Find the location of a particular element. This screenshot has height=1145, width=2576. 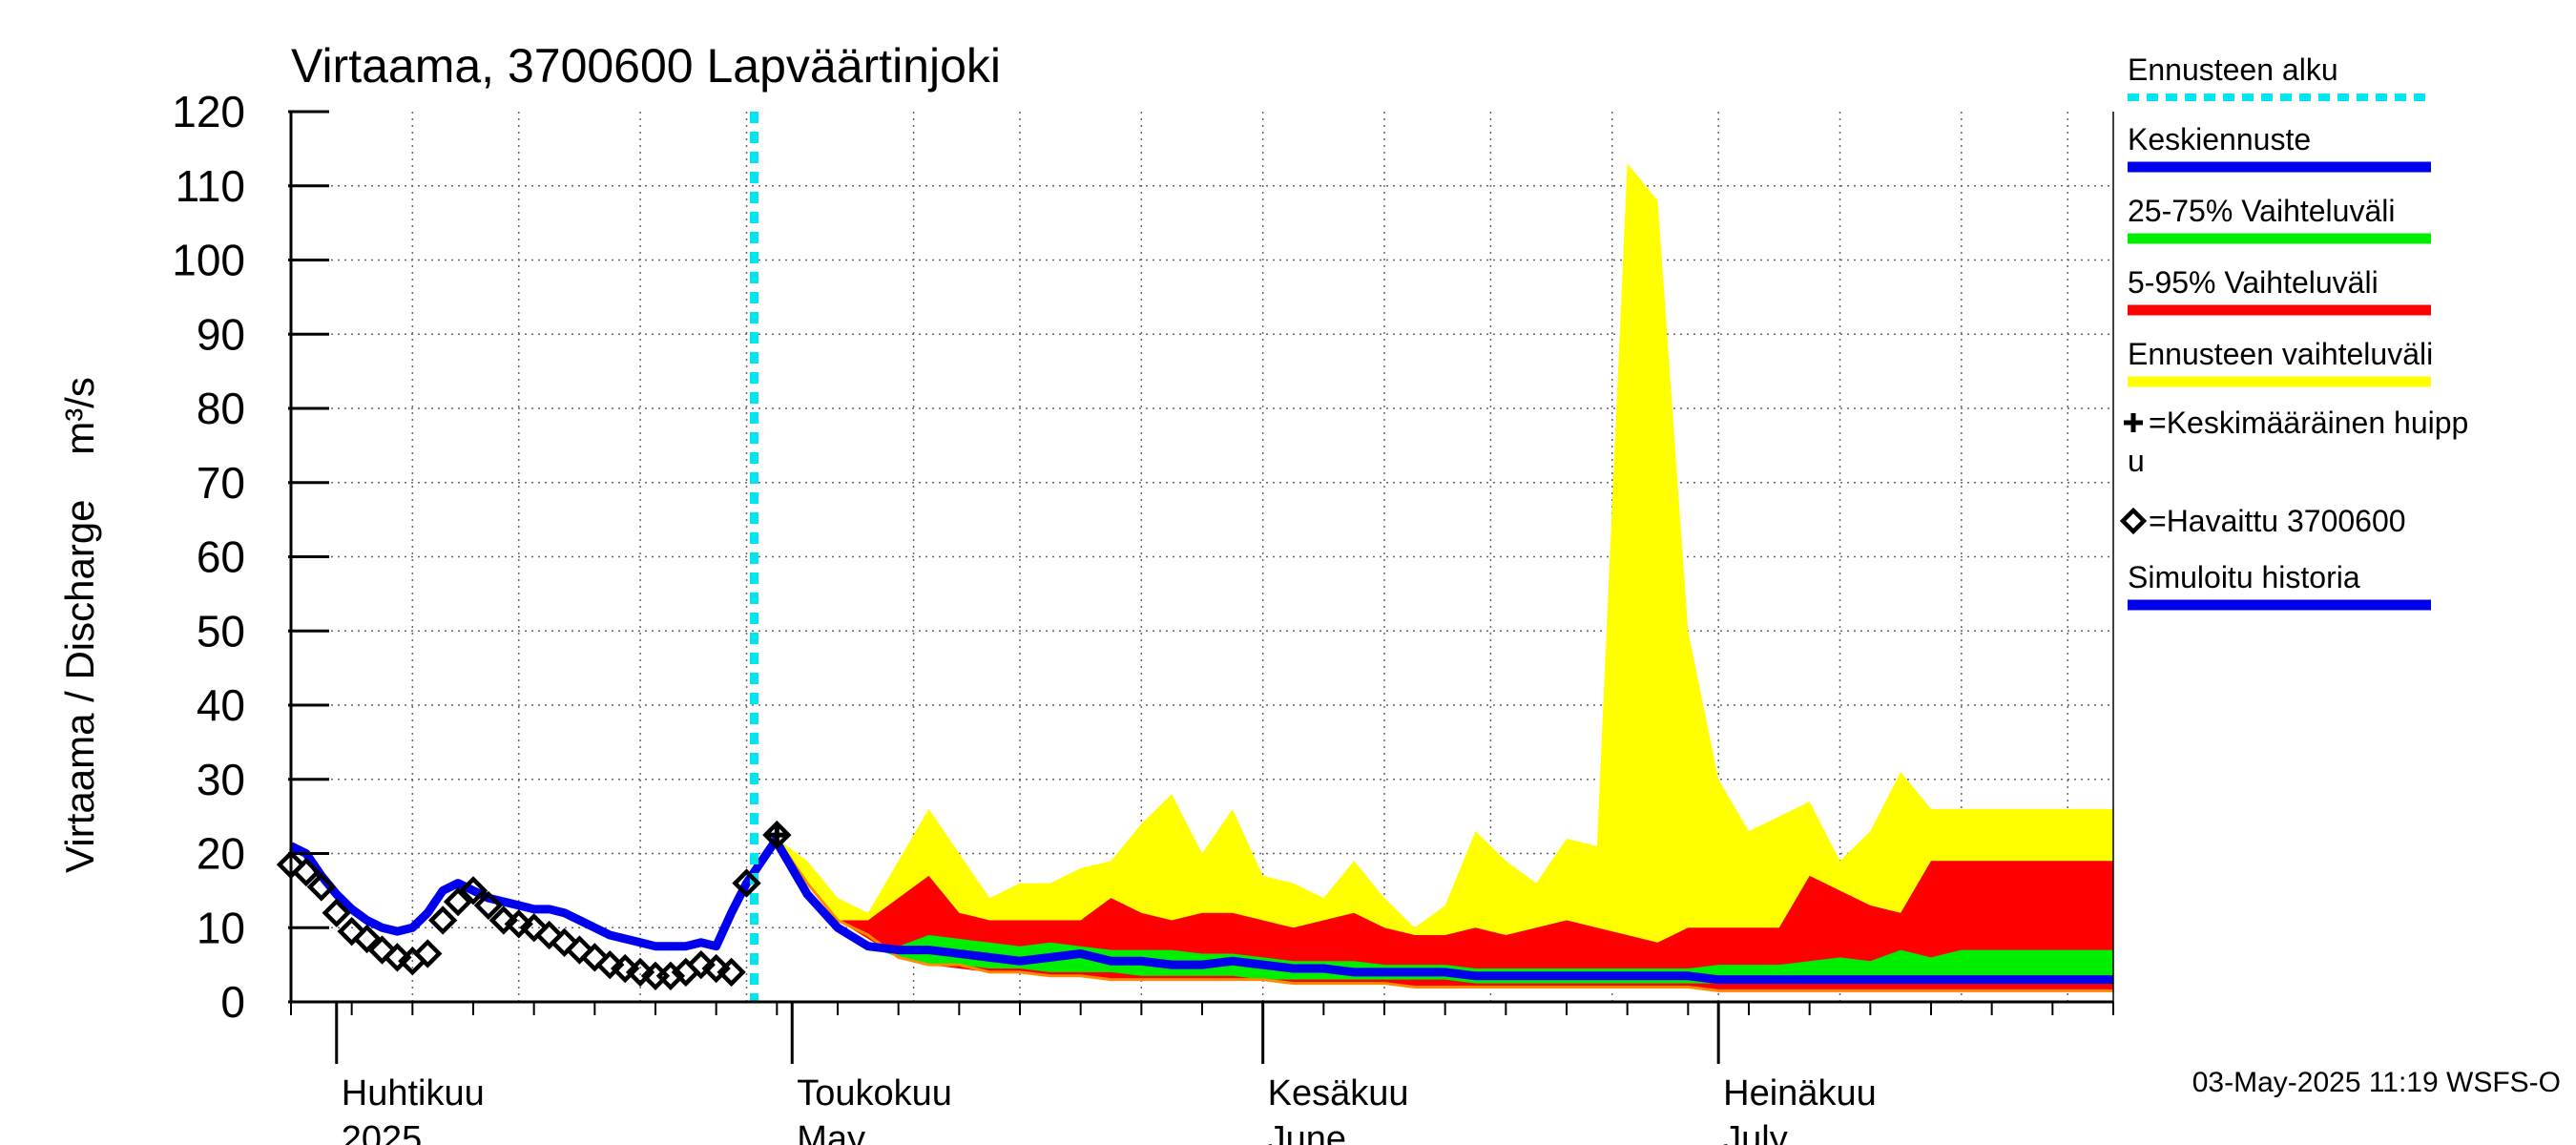

legend-label: Ennusteen alku is located at coordinates (2233, 69).